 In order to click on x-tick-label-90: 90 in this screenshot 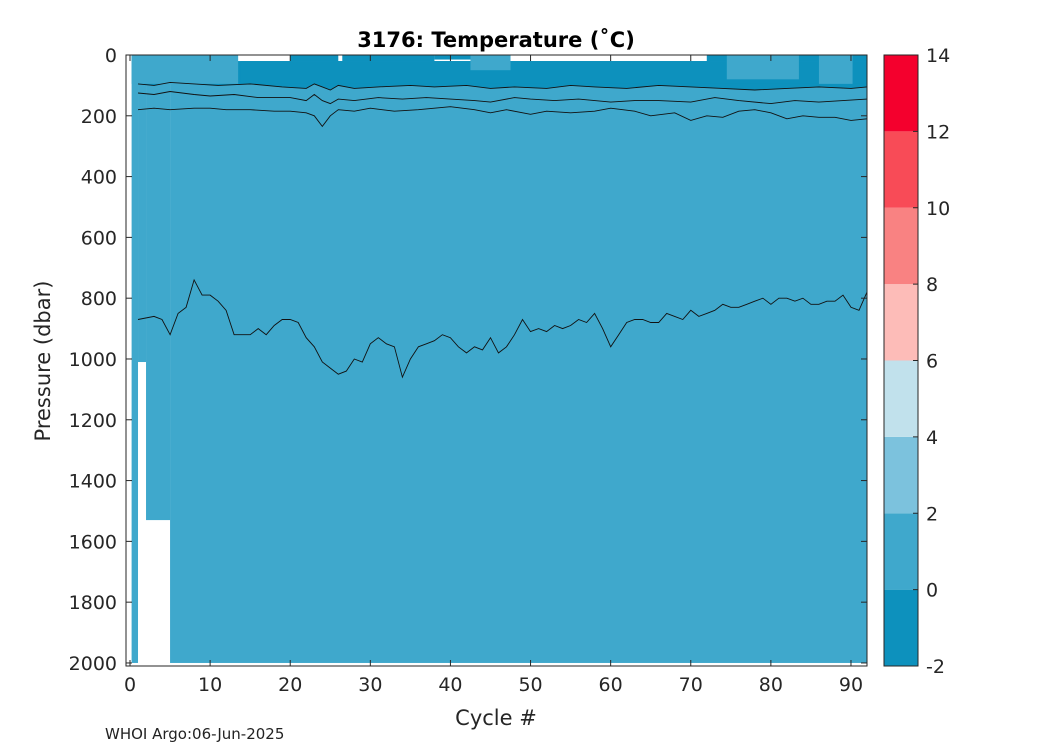, I will do `click(851, 685)`.